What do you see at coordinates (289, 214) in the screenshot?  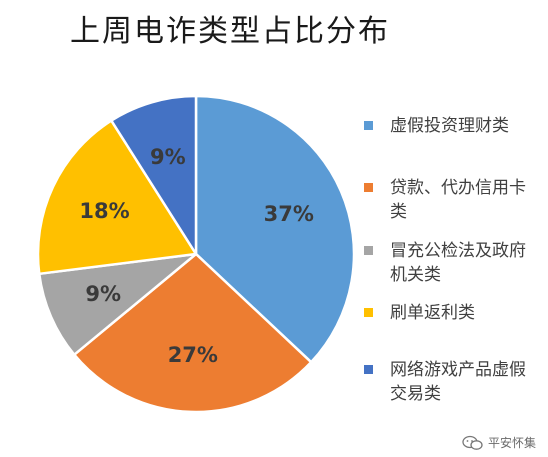 I see `slice-label: 37%` at bounding box center [289, 214].